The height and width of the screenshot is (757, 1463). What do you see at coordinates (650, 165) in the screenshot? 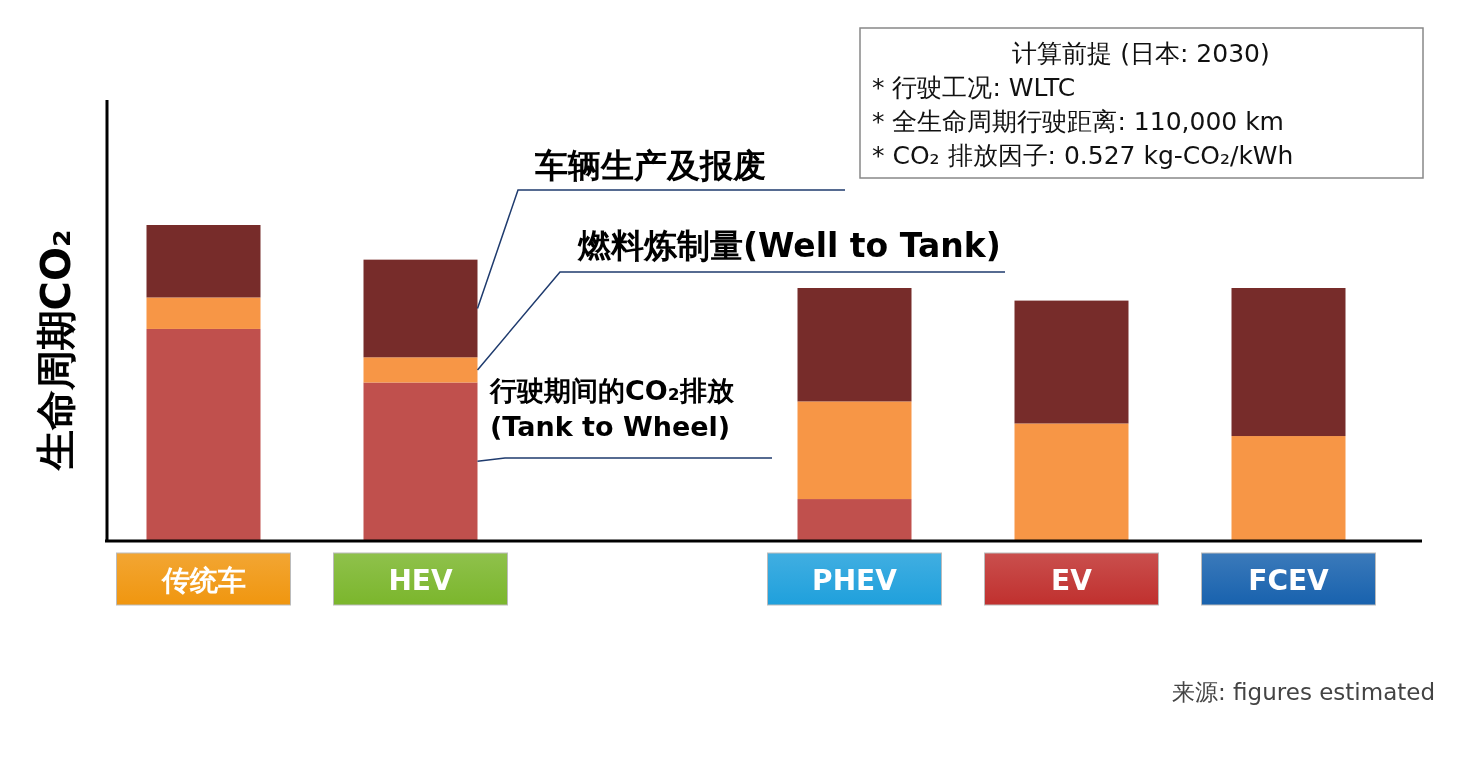
I see `text: 车辆生产及报废` at bounding box center [650, 165].